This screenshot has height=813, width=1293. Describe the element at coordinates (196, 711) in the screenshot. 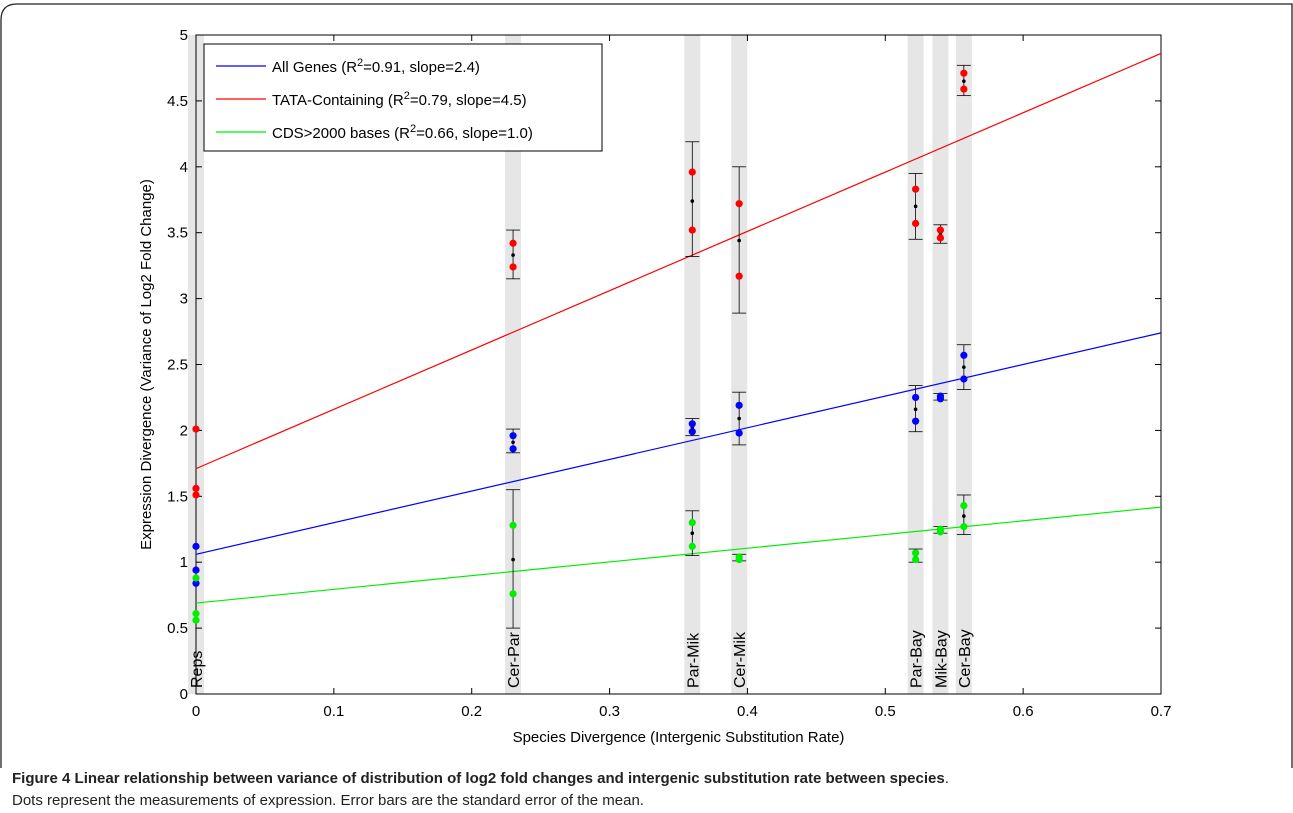

I see `x-tick-label: 0` at that location.